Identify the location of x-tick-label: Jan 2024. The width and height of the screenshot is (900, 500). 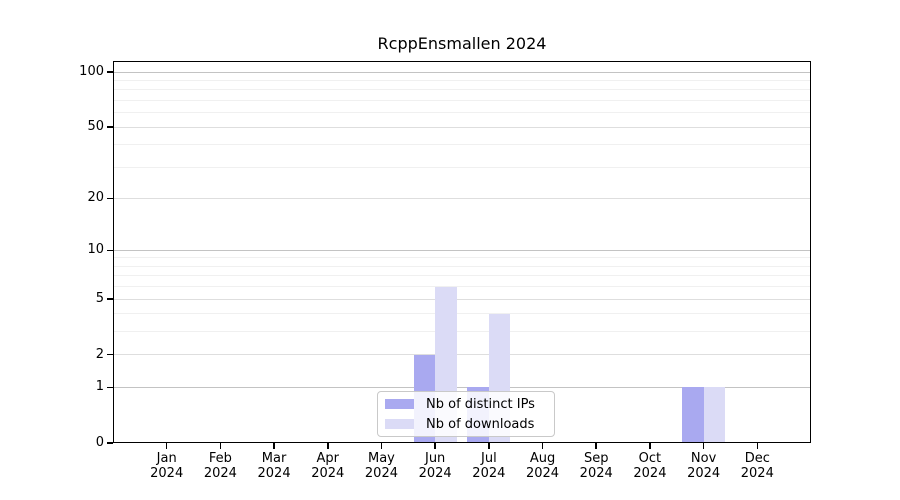
(167, 466).